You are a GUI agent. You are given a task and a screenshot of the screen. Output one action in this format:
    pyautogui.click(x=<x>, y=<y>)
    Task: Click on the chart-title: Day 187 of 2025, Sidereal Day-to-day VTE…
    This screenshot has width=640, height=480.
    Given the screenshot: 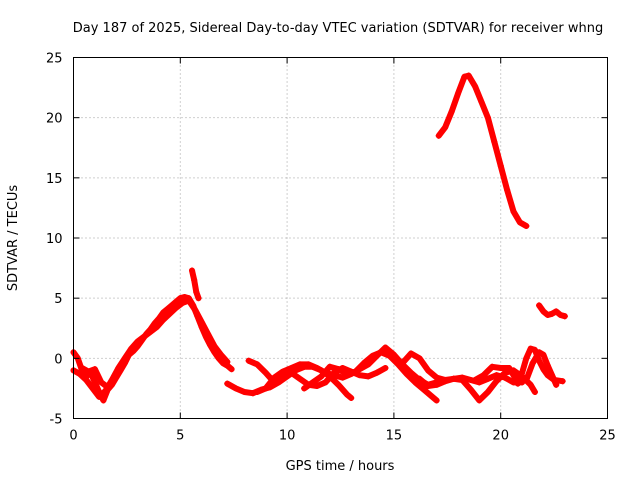 What is the action you would take?
    pyautogui.click(x=338, y=28)
    